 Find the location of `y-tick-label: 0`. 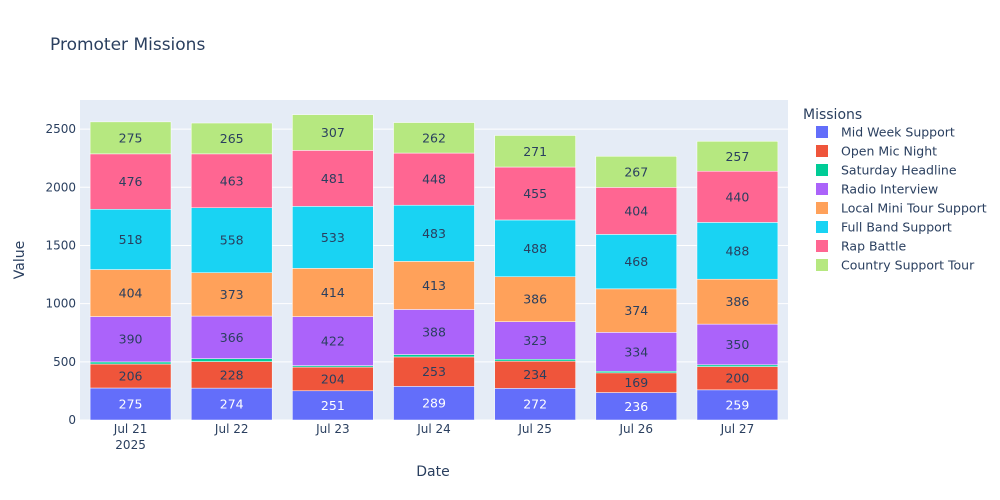

y-tick-label: 0 is located at coordinates (72, 420).